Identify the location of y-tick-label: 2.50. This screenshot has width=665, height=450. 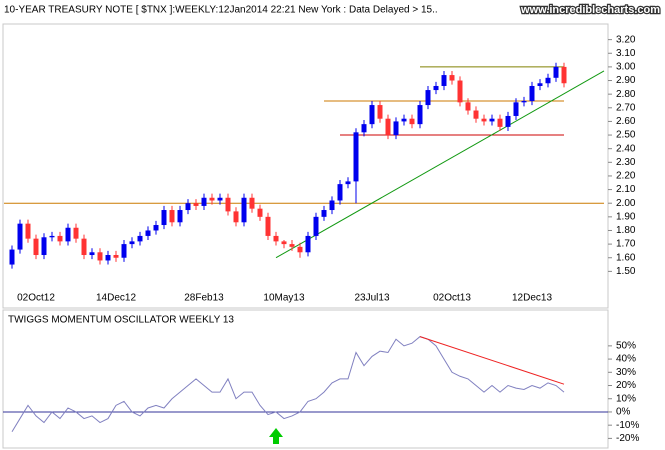
(626, 135).